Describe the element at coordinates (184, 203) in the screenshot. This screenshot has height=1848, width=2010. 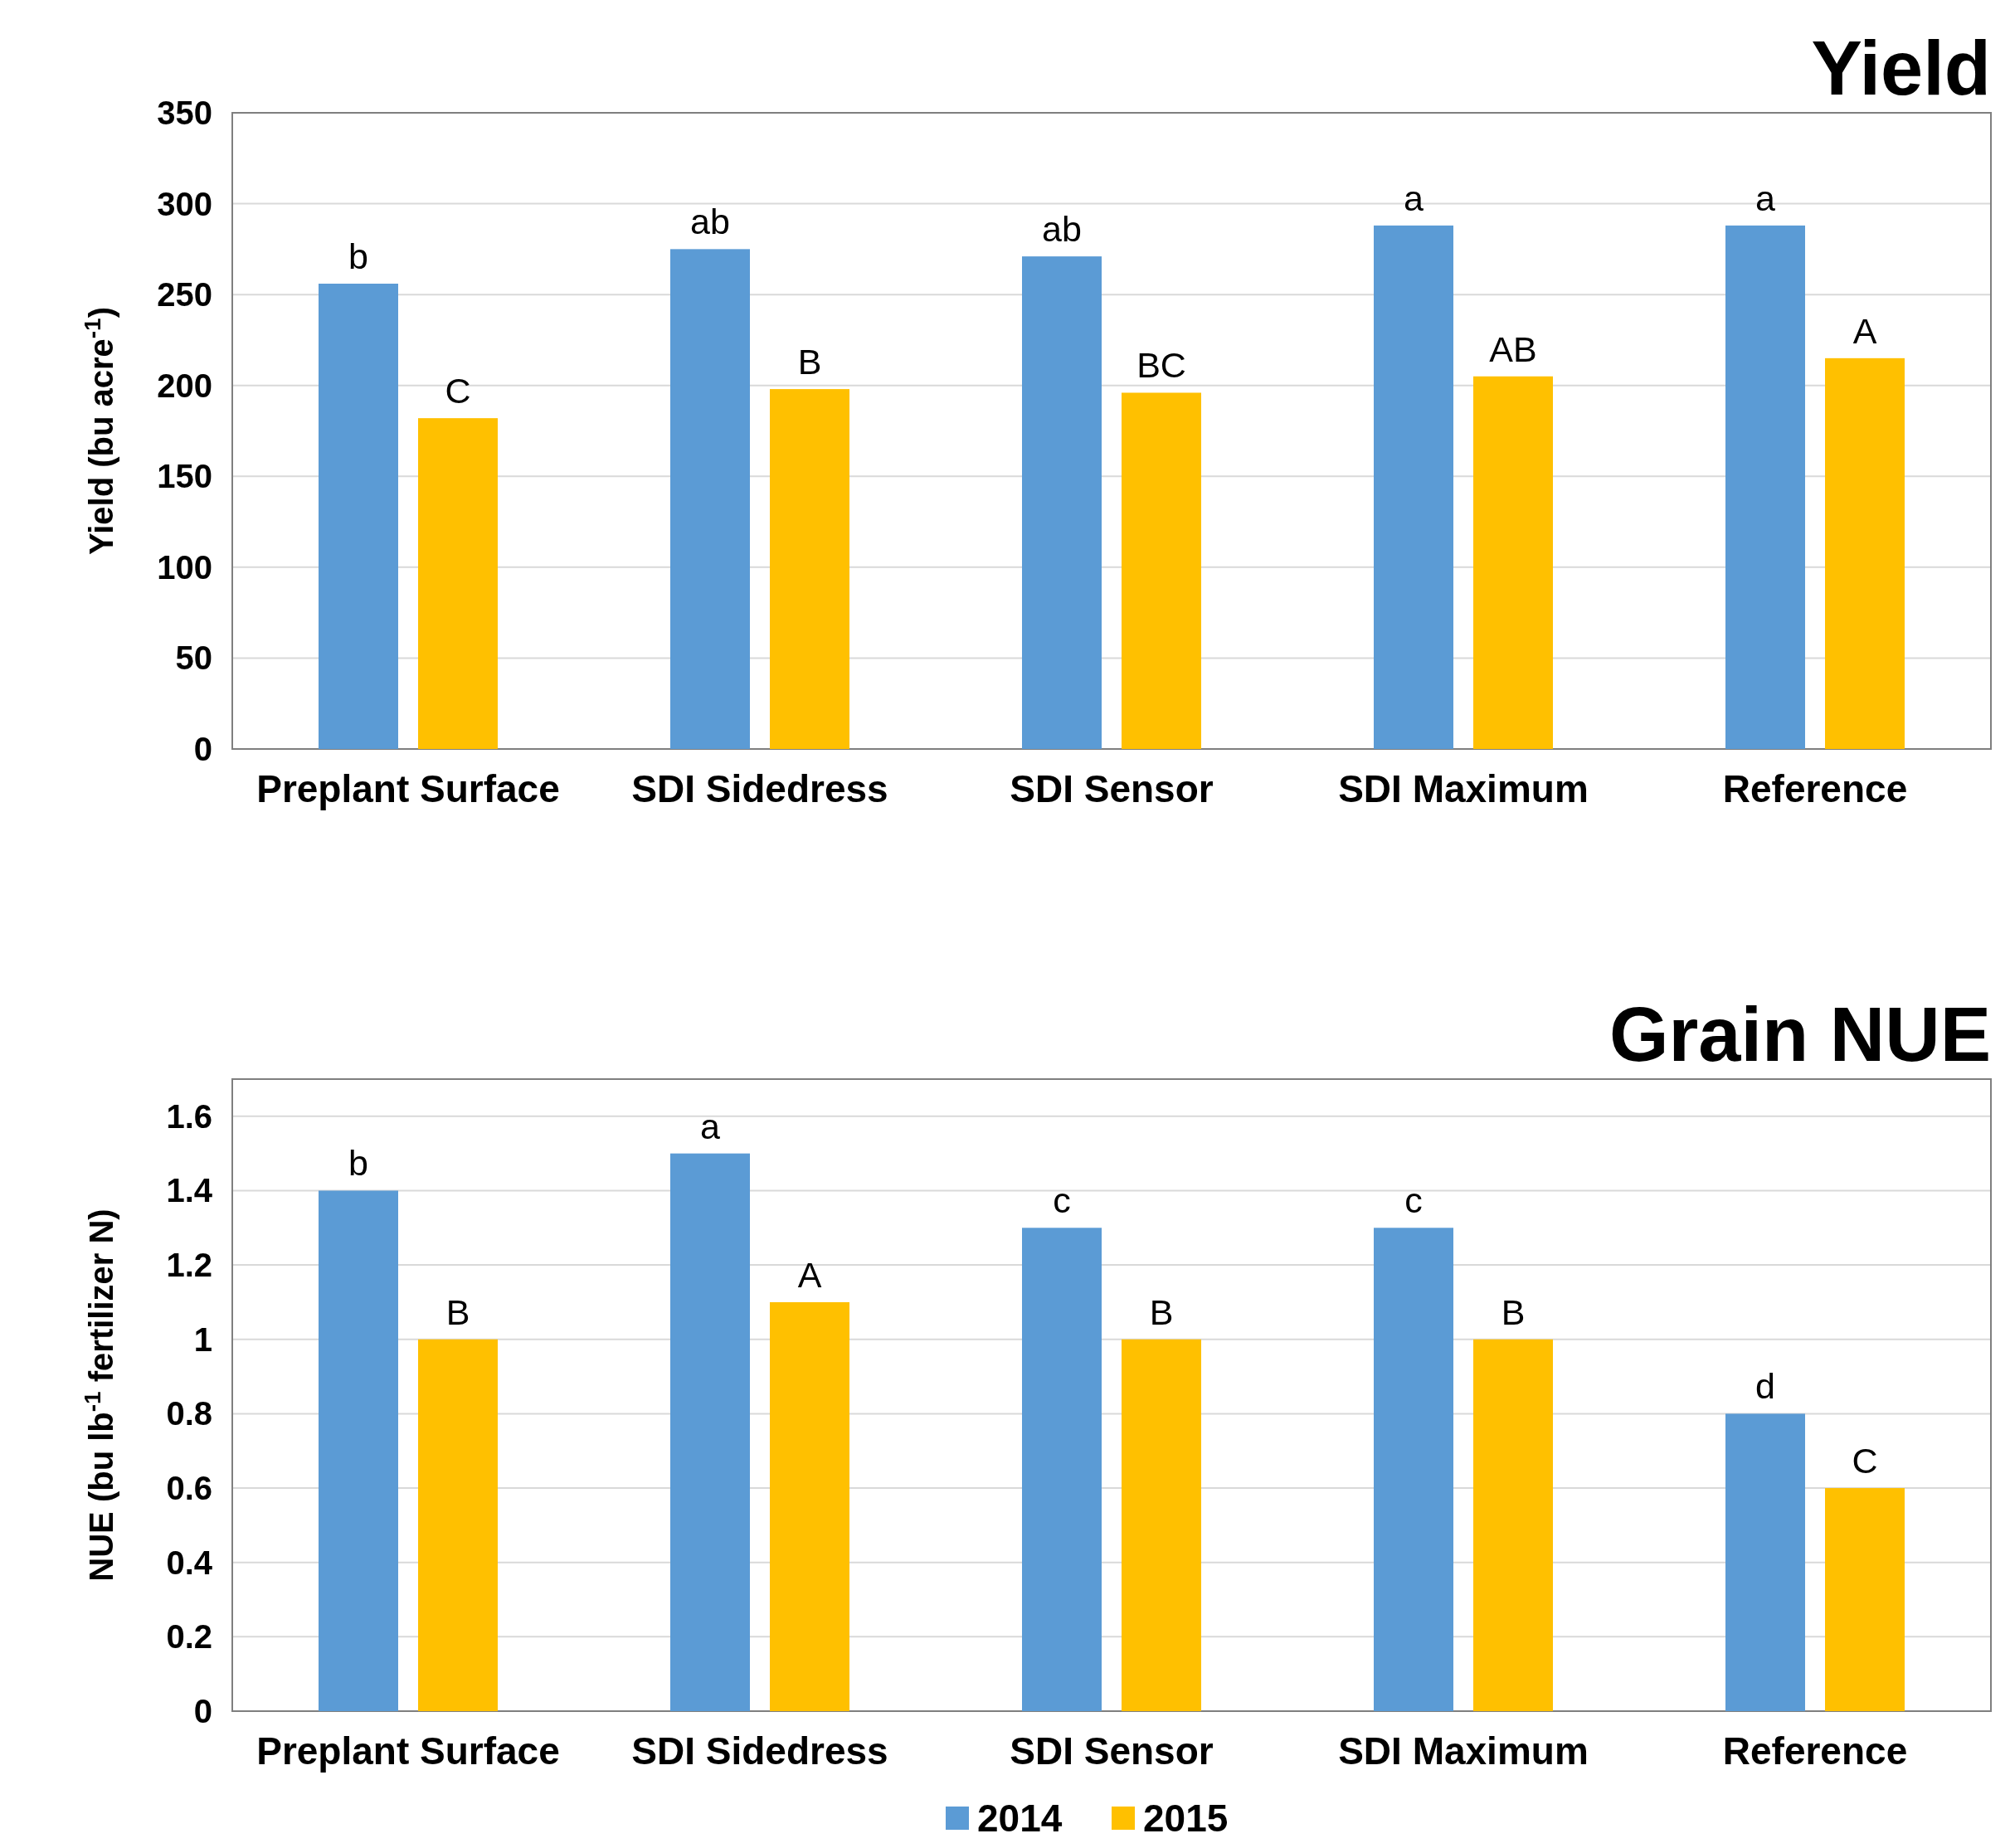
I see `y-tick-label: 300` at that location.